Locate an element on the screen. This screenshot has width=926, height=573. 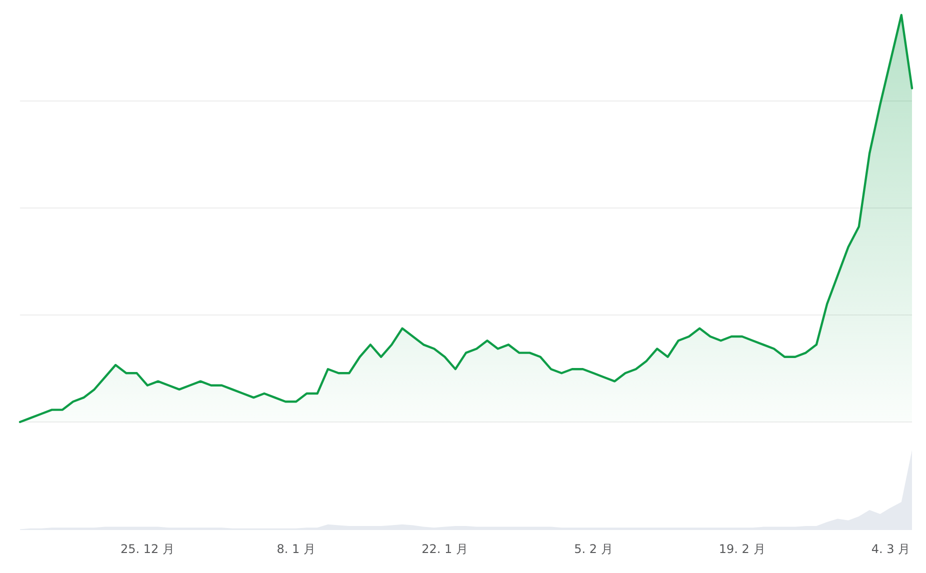
x-tick-label: 4. 3 月 is located at coordinates (890, 549).